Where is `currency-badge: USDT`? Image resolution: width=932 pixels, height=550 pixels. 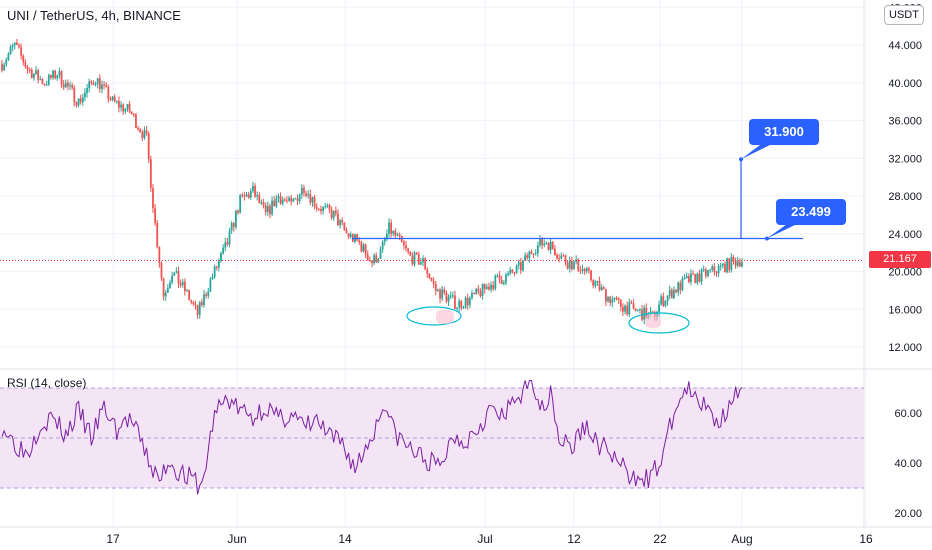
currency-badge: USDT is located at coordinates (904, 15).